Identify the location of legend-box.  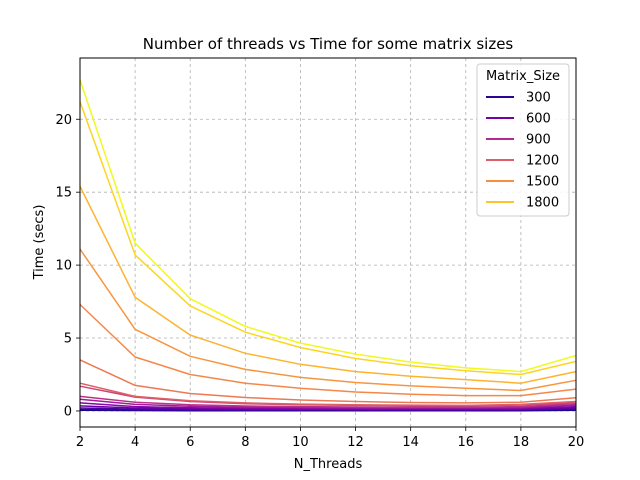
(523, 140).